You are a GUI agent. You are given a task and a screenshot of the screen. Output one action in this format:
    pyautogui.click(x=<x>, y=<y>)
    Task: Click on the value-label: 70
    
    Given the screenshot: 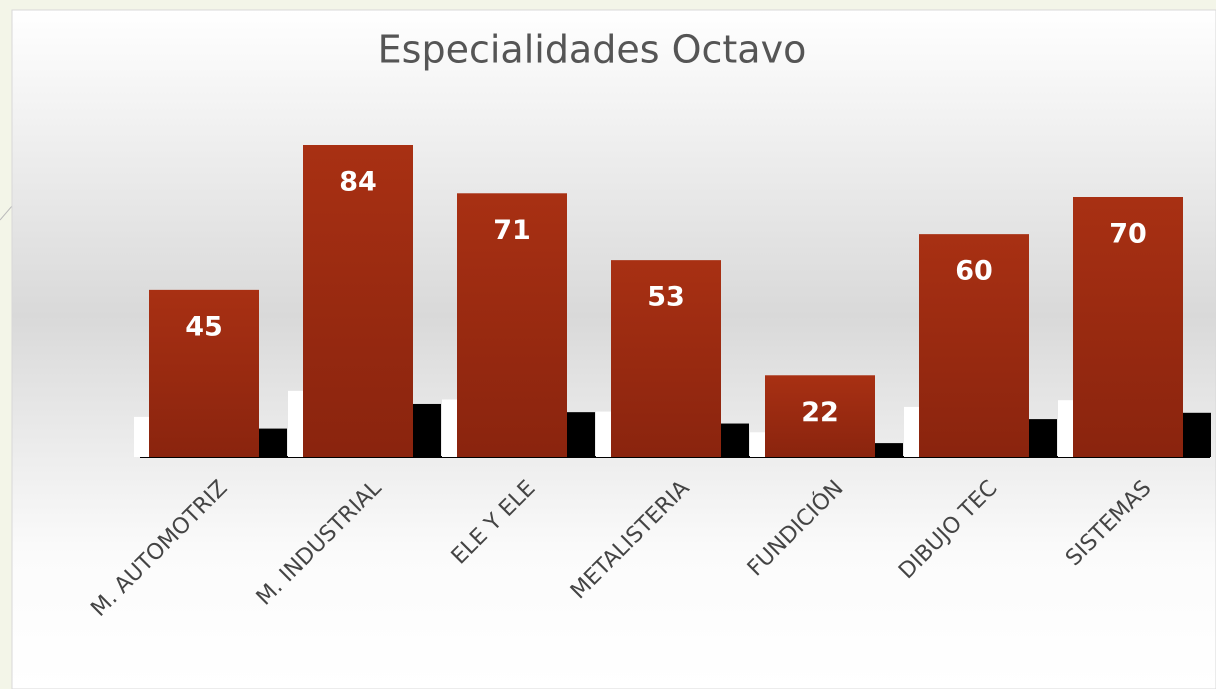 What is the action you would take?
    pyautogui.click(x=1128, y=234)
    